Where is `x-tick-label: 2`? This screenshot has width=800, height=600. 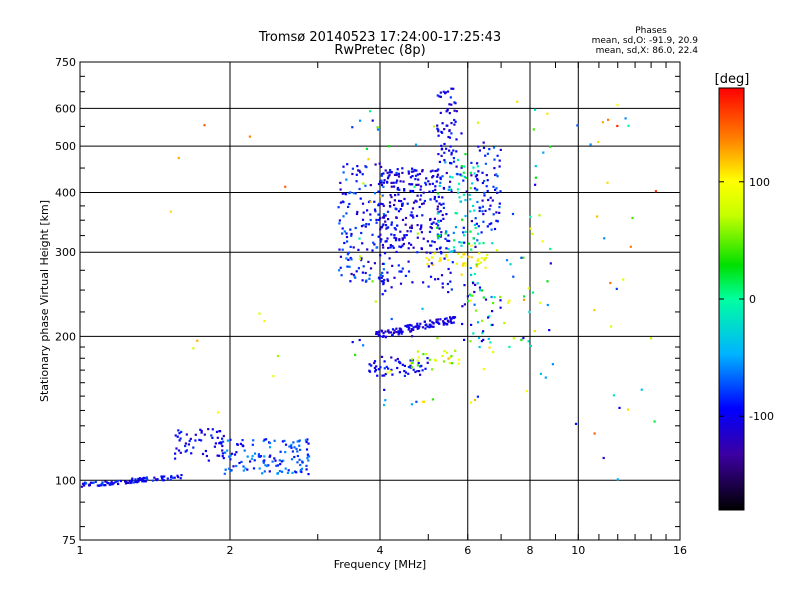 x-tick-label: 2 is located at coordinates (230, 550).